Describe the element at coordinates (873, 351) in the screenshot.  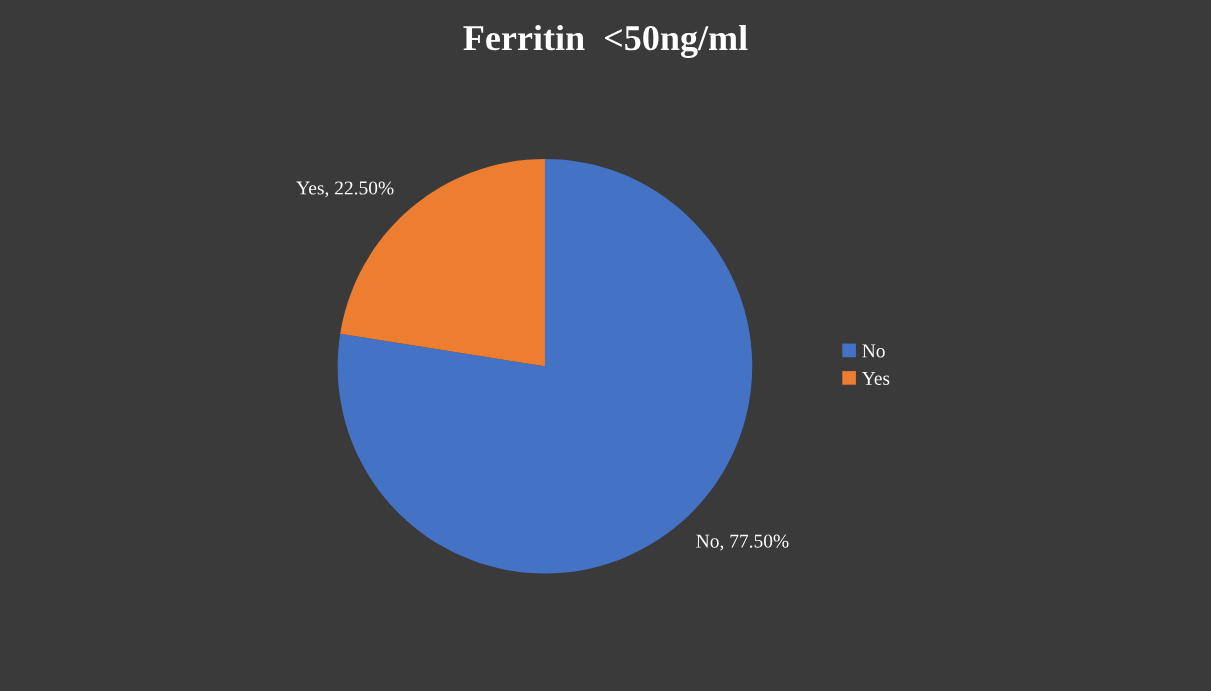
I see `legend-label: No` at that location.